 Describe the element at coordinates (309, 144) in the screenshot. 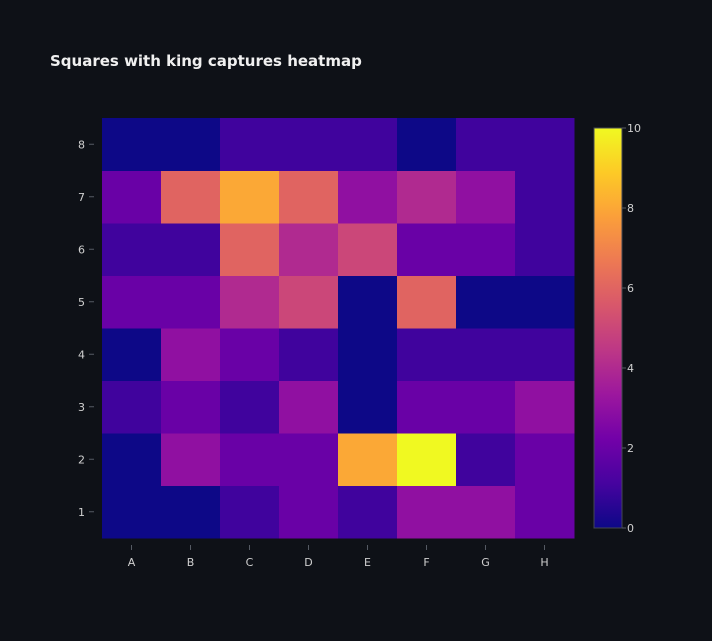

I see `heatmap-cell-D8` at that location.